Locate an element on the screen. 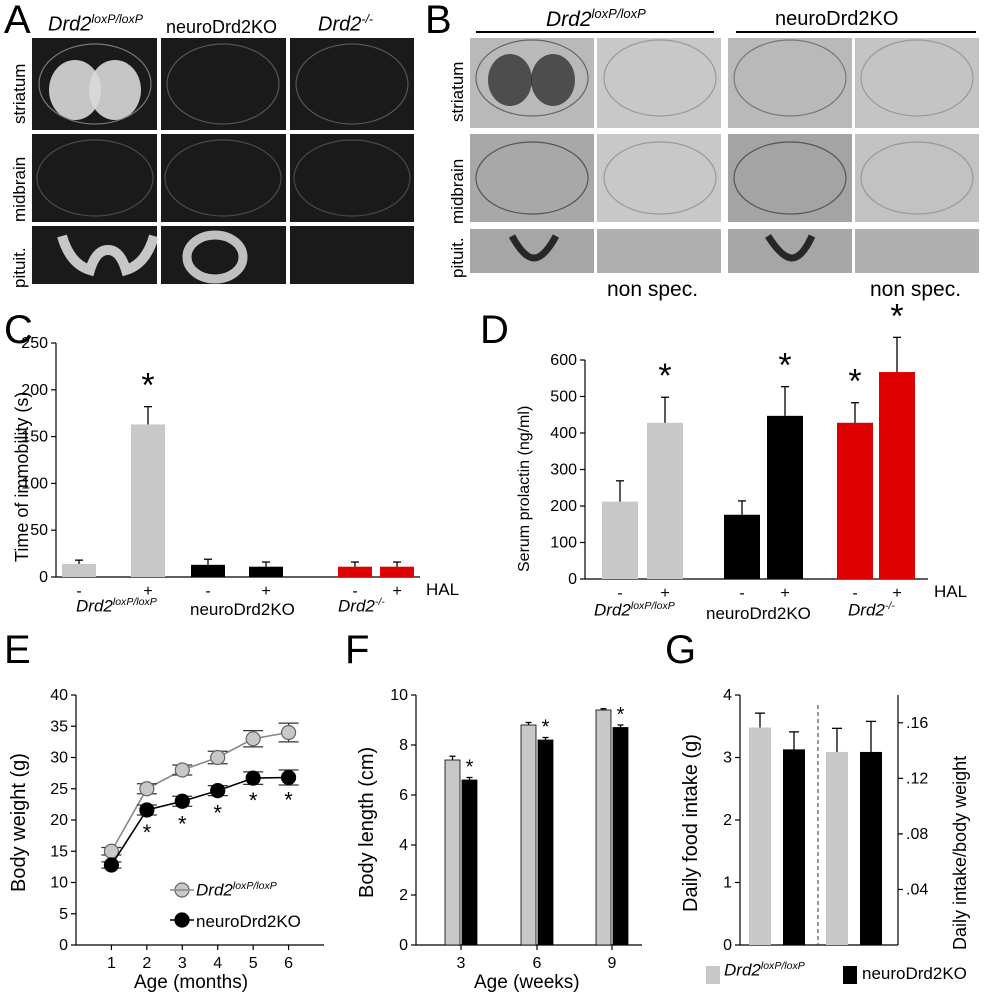 The width and height of the screenshot is (985, 1002). panel-c-group-label-1: Drd2loxP/loxP is located at coordinates (116, 606).